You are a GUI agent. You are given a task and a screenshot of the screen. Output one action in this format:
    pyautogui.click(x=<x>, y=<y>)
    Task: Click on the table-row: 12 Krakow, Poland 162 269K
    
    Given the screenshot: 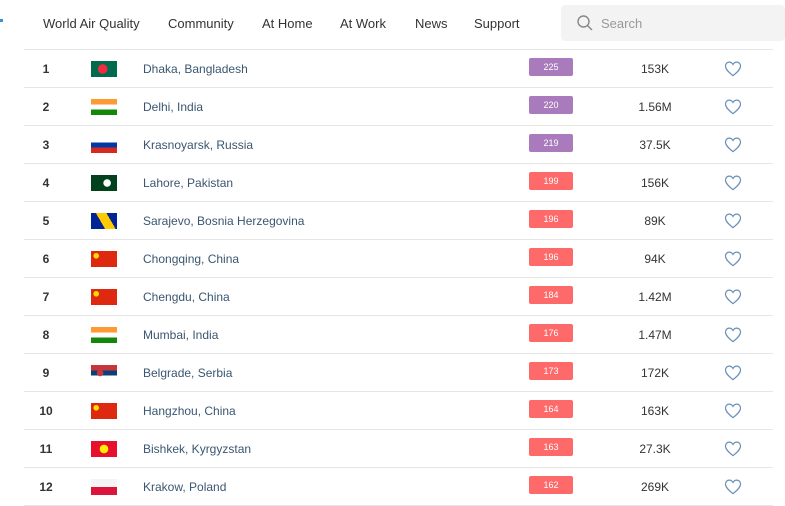 What is the action you would take?
    pyautogui.click(x=398, y=486)
    